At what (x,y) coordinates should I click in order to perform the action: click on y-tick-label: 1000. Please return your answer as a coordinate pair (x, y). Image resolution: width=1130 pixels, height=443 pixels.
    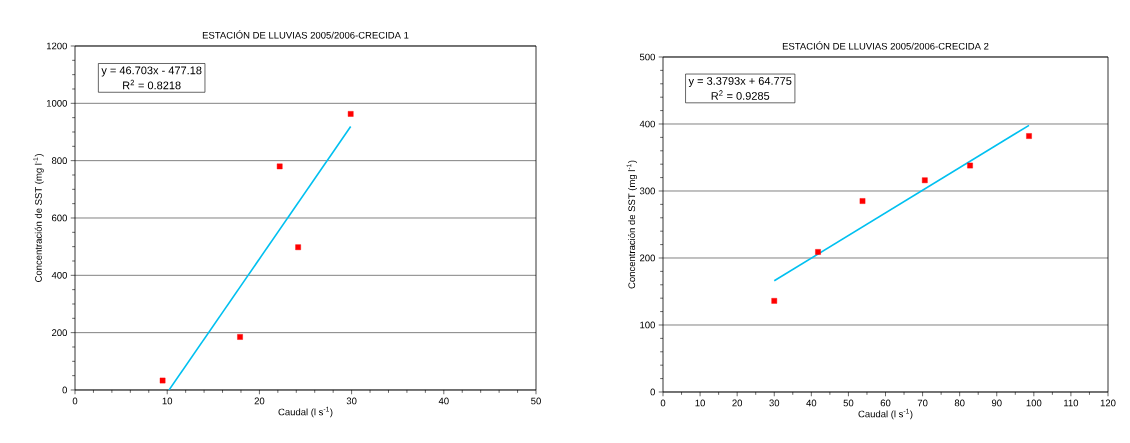
    Looking at the image, I should click on (56, 103).